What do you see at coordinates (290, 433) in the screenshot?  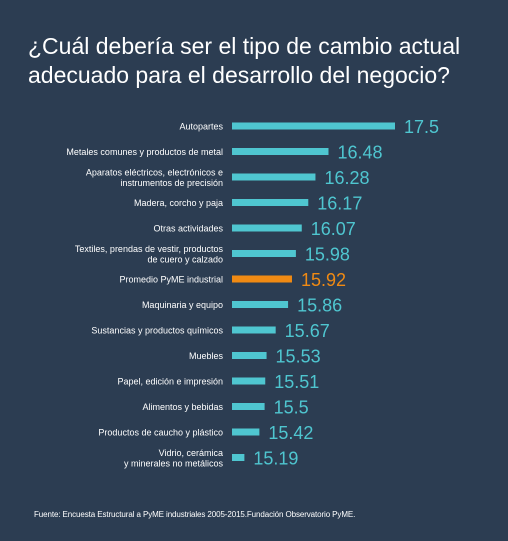 I see `data-label: 15.42` at bounding box center [290, 433].